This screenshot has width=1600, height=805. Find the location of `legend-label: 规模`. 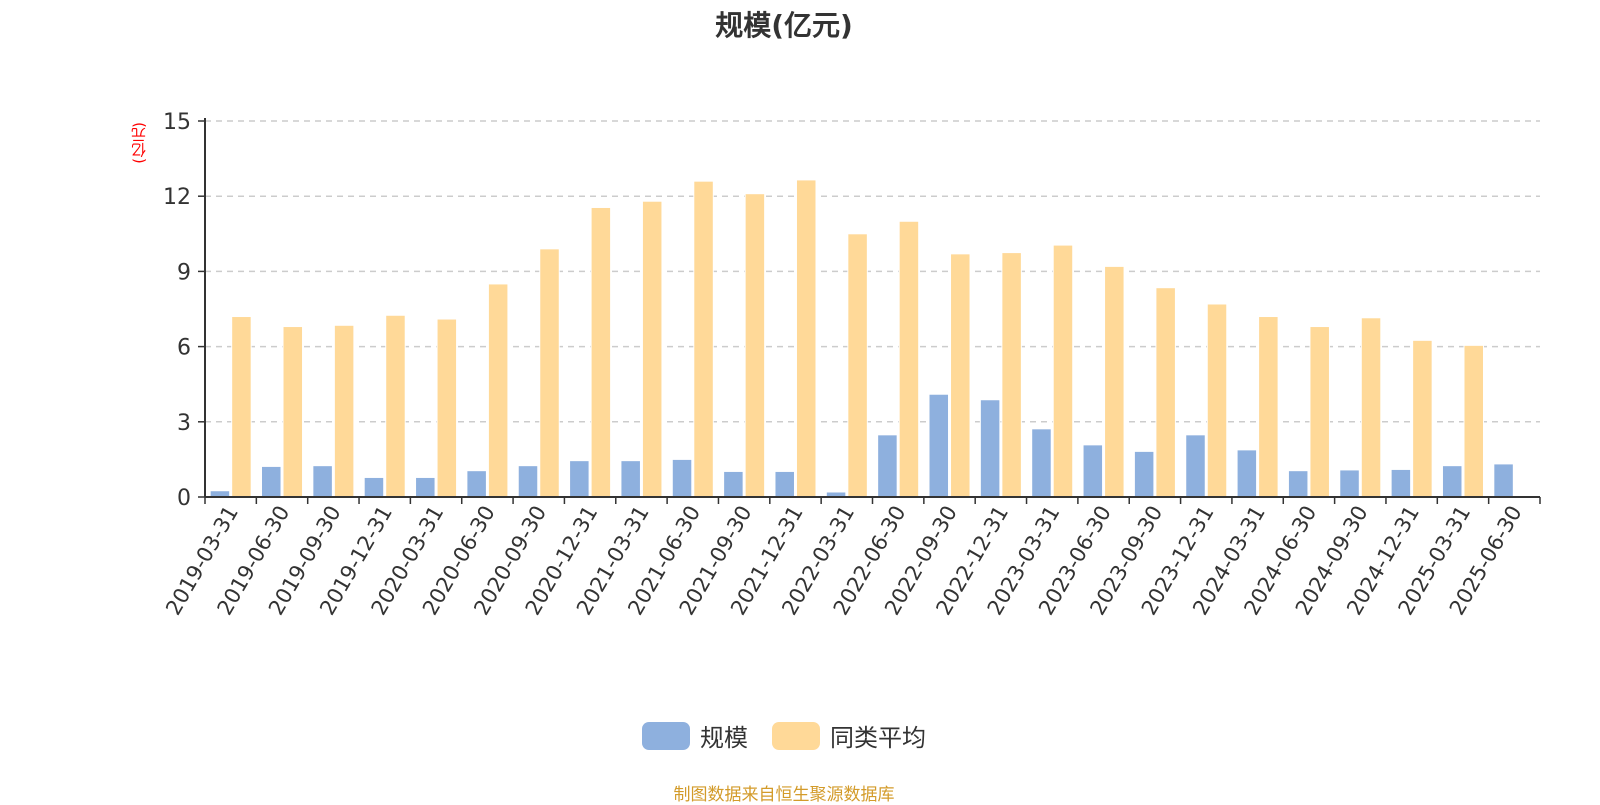

legend-label: 规模 is located at coordinates (724, 738).